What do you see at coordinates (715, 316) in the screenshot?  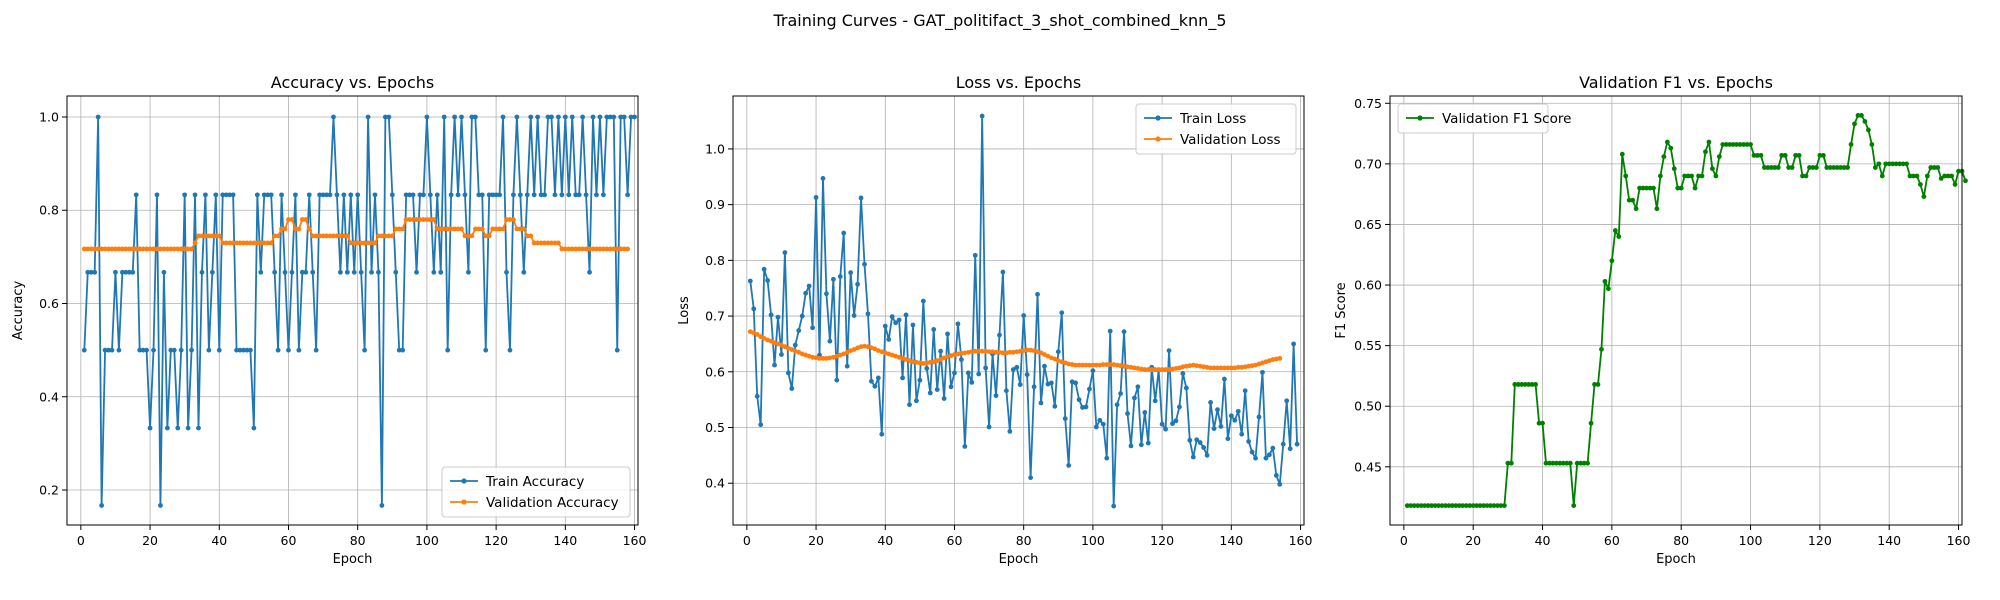 I see `y-tick-label: 0.7` at bounding box center [715, 316].